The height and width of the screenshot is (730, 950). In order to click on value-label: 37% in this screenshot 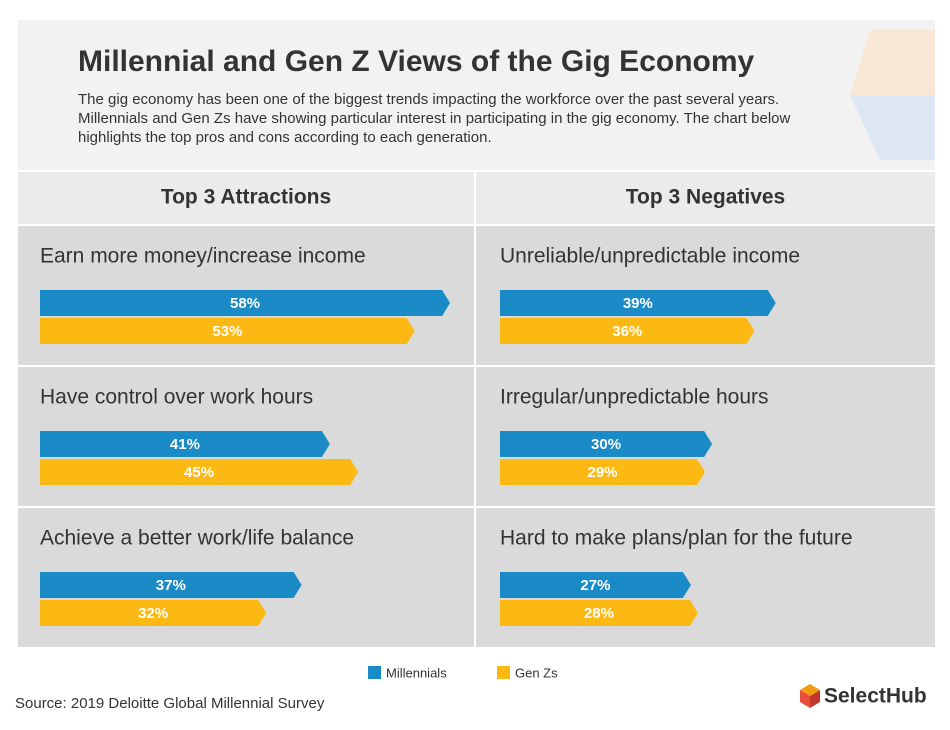, I will do `click(171, 585)`.